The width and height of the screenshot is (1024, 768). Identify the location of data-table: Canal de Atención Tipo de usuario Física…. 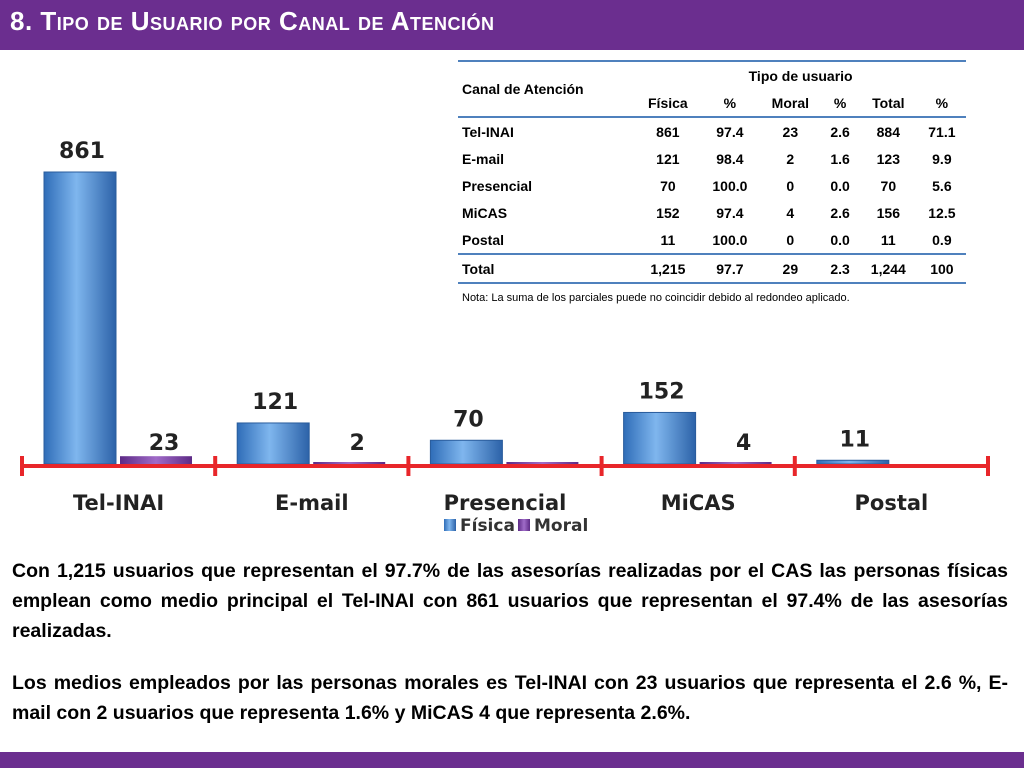
(712, 172).